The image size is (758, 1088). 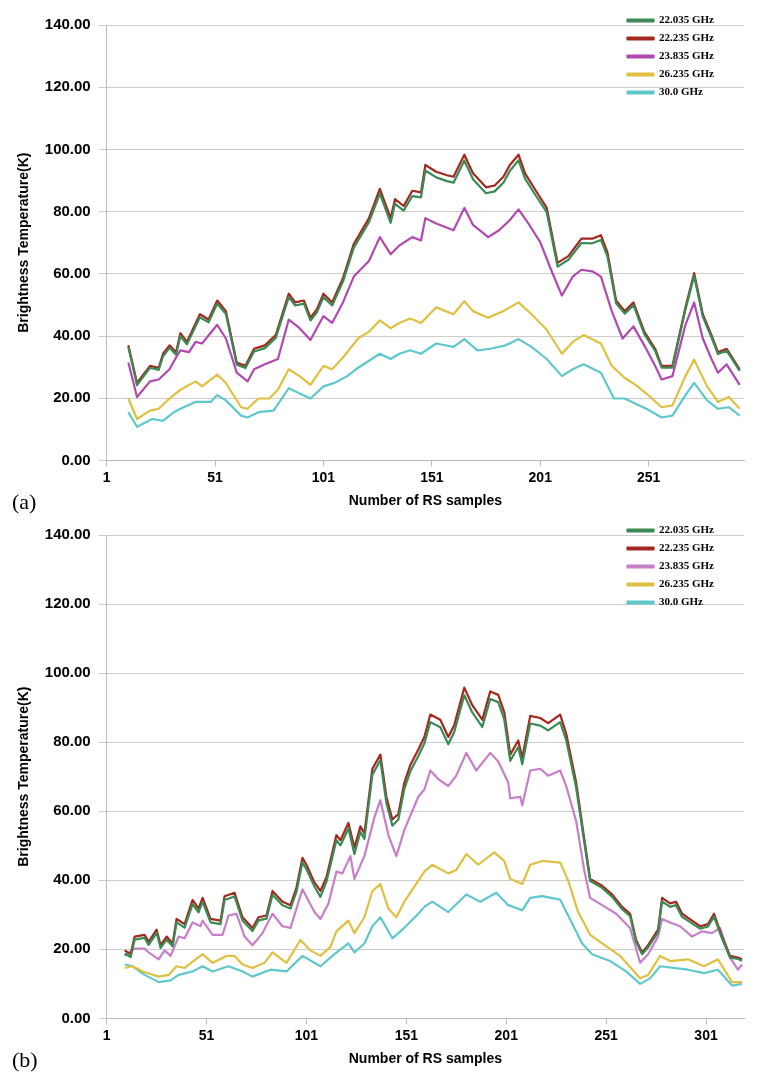 What do you see at coordinates (25, 1059) in the screenshot?
I see `text: (b)` at bounding box center [25, 1059].